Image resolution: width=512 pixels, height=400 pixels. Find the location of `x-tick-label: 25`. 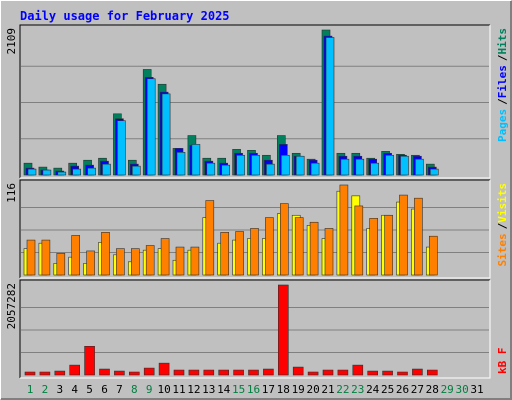

x-tick-label: 25 is located at coordinates (387, 389).